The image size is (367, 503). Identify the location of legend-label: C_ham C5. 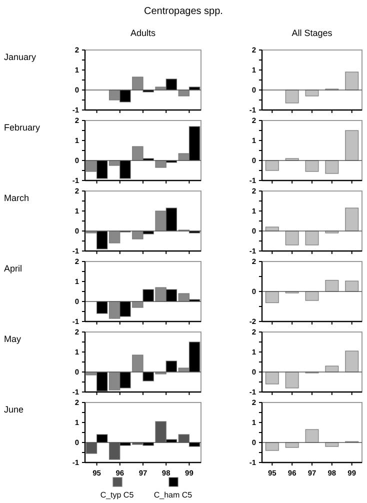
(173, 495).